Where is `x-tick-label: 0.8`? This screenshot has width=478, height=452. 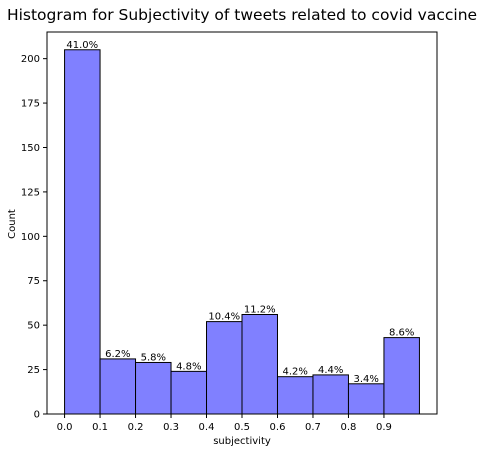
x-tick-label: 0.8 is located at coordinates (349, 427).